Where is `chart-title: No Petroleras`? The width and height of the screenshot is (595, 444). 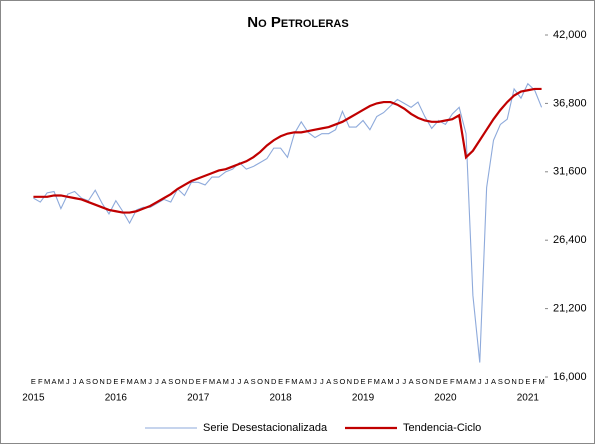
chart-title: No Petroleras is located at coordinates (297, 22).